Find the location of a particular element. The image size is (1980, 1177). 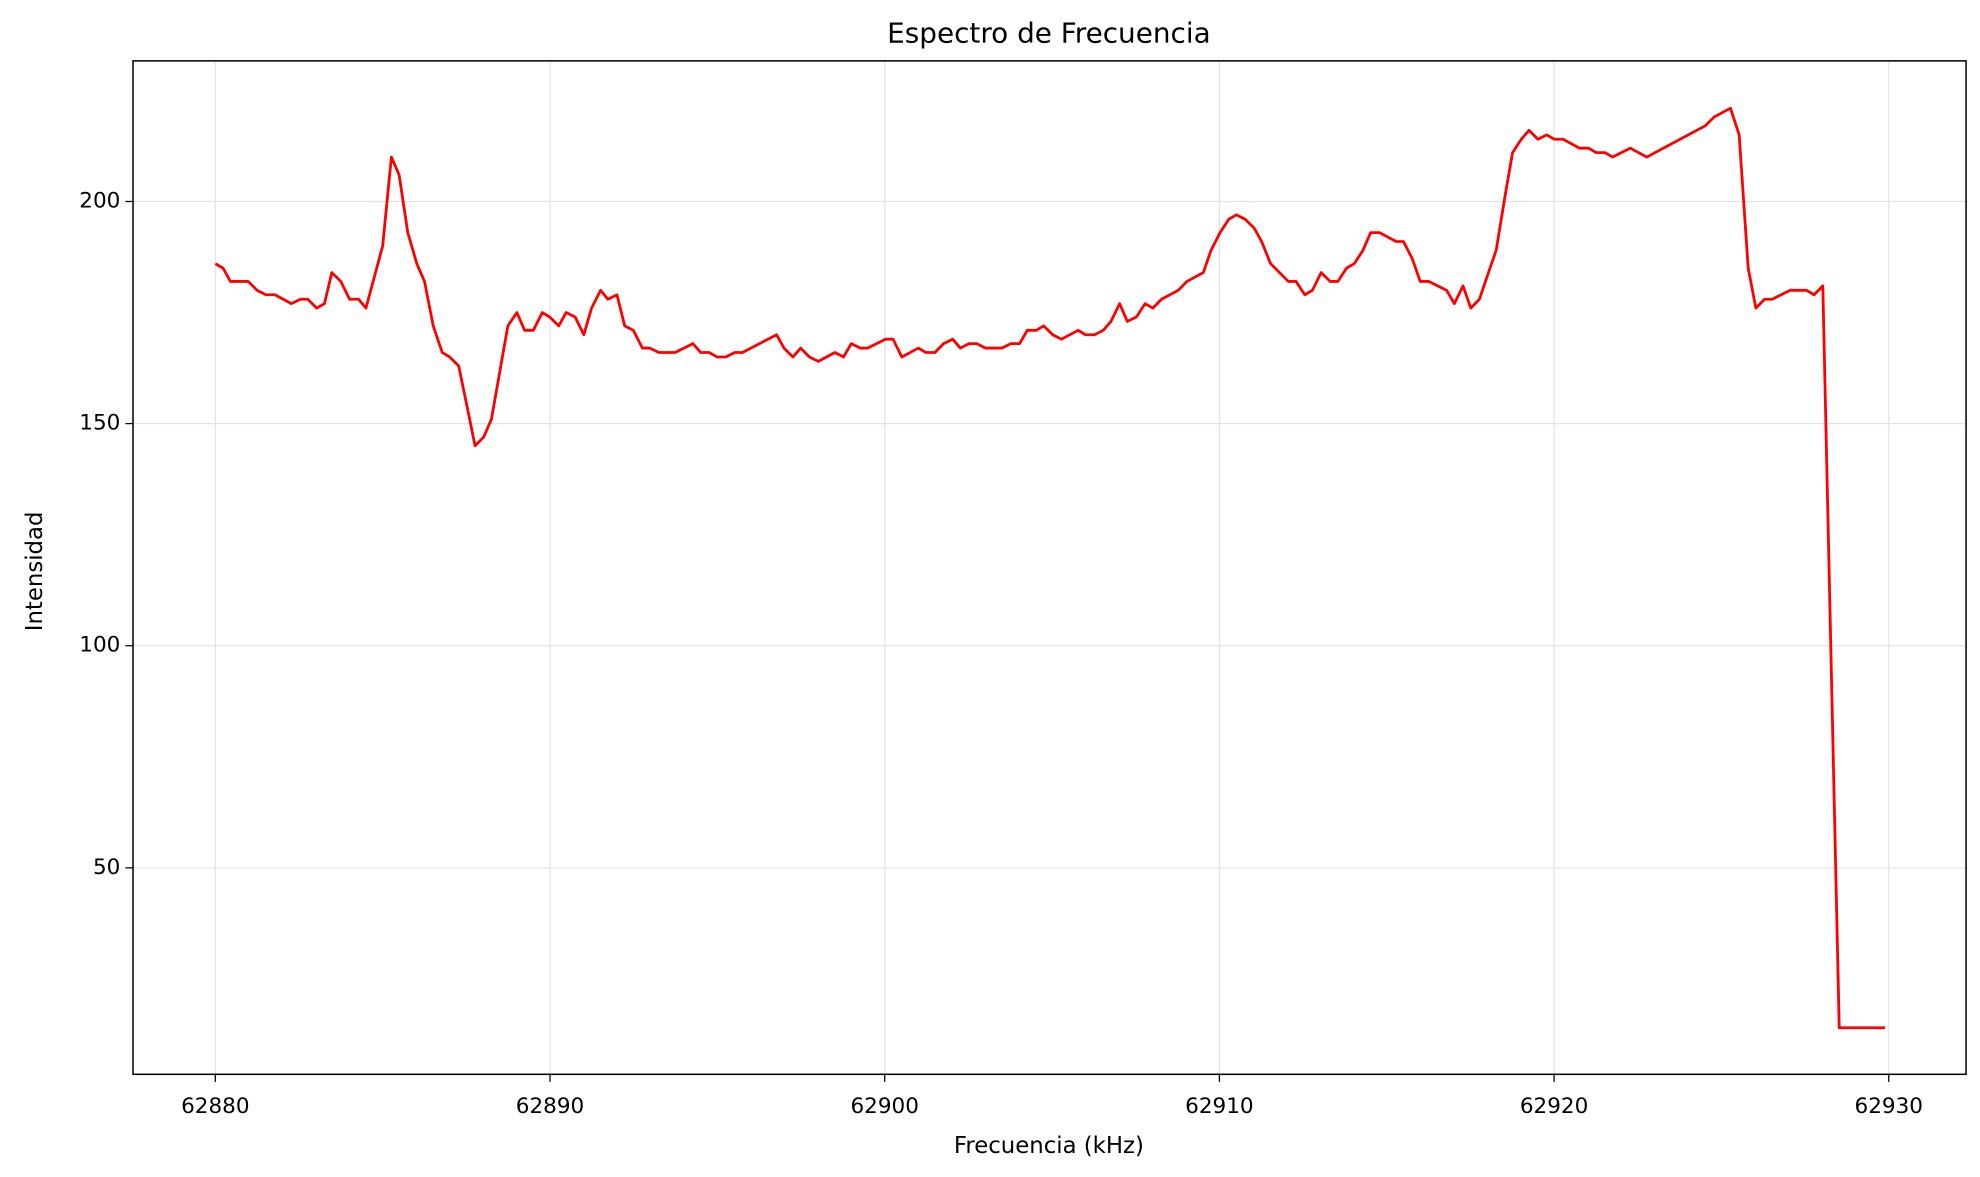

x-tick-label: 62900 is located at coordinates (884, 1106).